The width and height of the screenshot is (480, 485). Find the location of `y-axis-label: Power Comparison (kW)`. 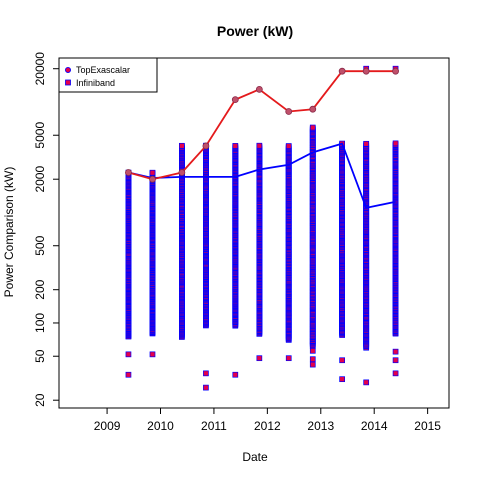

y-axis-label: Power Comparison (kW) is located at coordinates (9, 232).